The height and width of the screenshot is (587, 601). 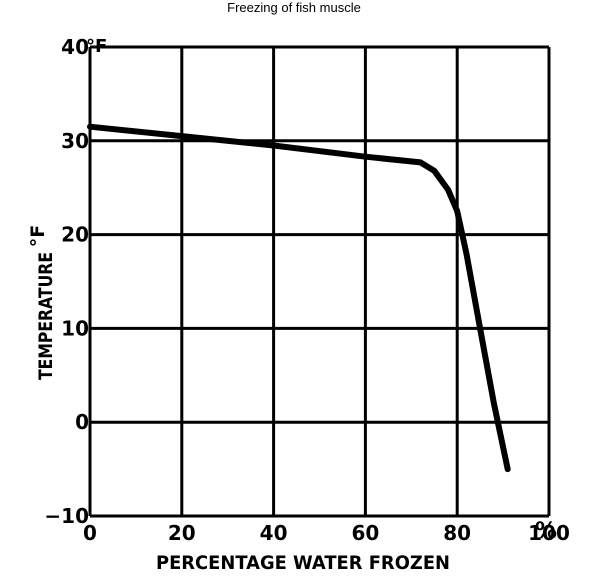 I want to click on y-tick-label-2: 10, so click(x=75, y=328).